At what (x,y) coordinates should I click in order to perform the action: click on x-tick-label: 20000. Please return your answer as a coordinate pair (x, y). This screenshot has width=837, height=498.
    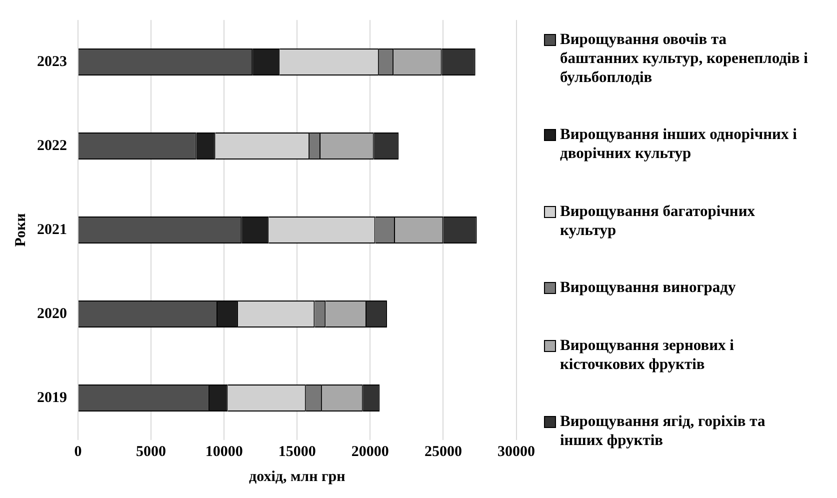
    Looking at the image, I should click on (370, 452).